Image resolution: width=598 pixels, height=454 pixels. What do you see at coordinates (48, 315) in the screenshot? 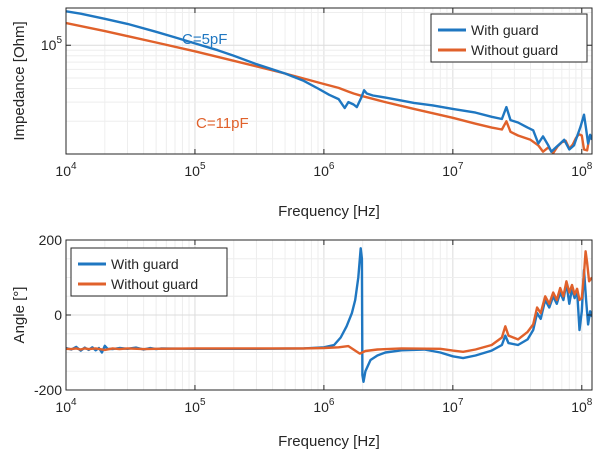
I see `angle-y-tick-labels: 200 0 -200` at bounding box center [48, 315].